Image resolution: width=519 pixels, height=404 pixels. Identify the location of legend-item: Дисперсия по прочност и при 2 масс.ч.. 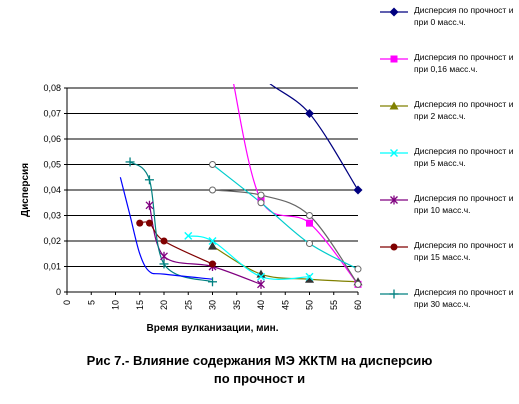
(448, 119).